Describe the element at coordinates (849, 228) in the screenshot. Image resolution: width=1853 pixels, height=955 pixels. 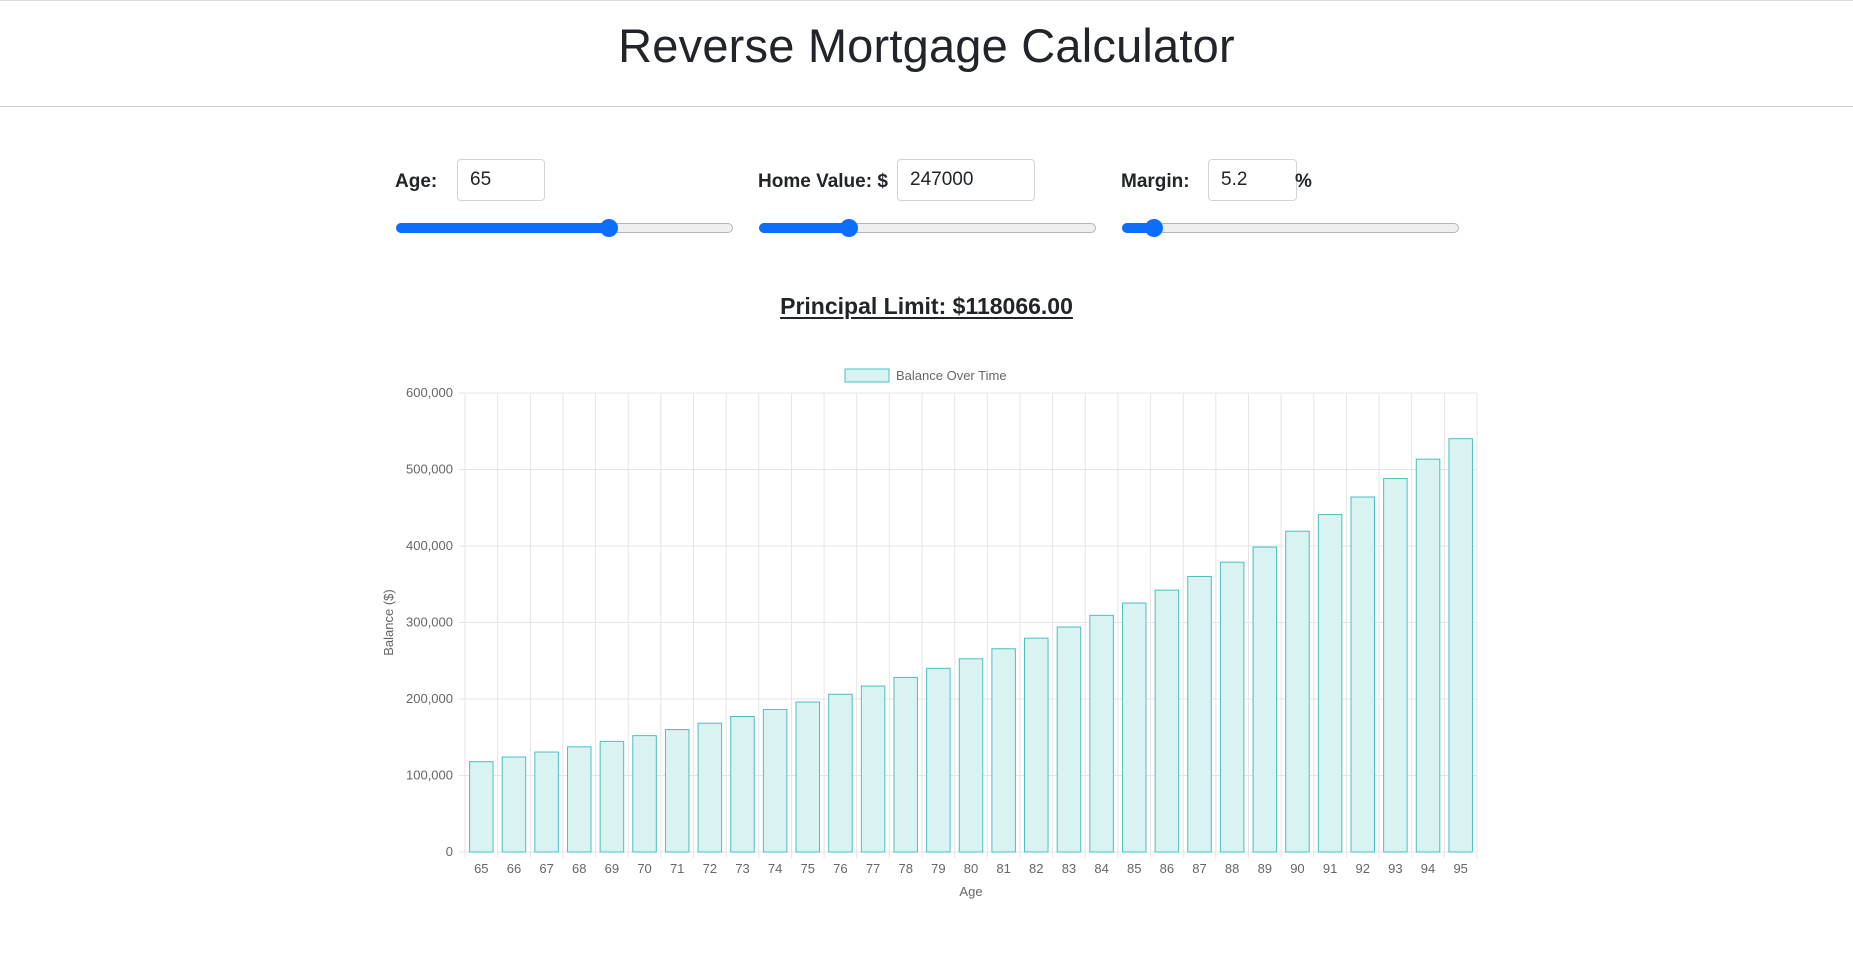
I see `home-value-slider-thumb` at that location.